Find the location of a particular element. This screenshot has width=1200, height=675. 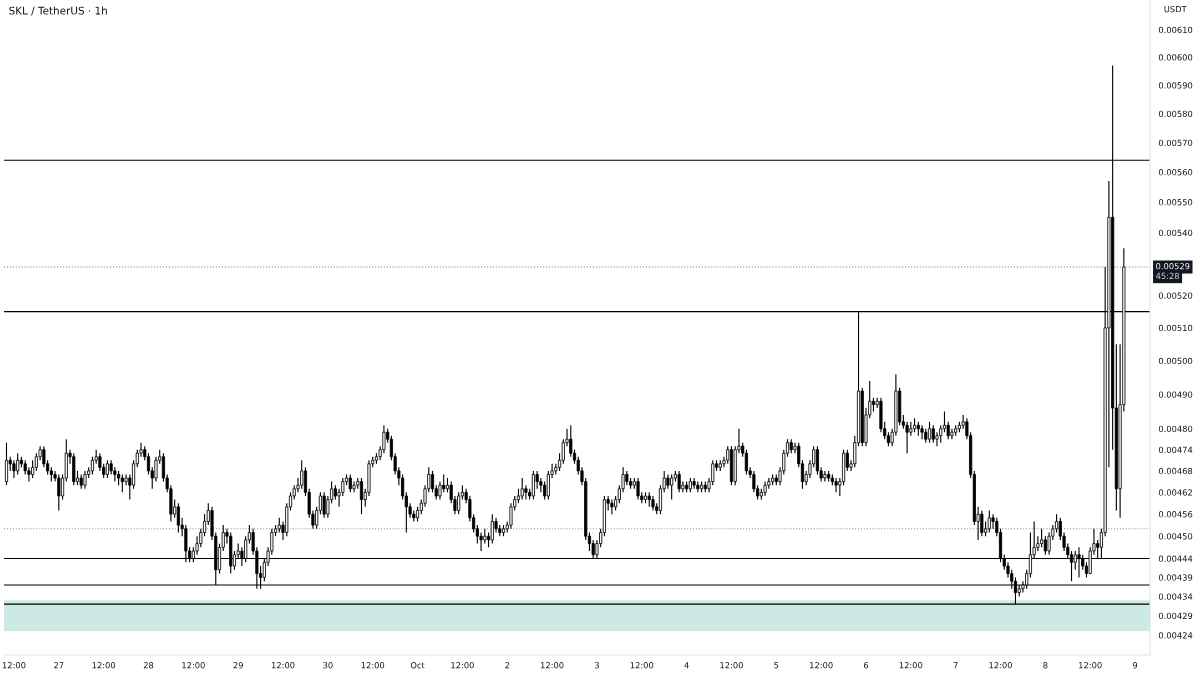

x-tick-label: Oct is located at coordinates (417, 665).